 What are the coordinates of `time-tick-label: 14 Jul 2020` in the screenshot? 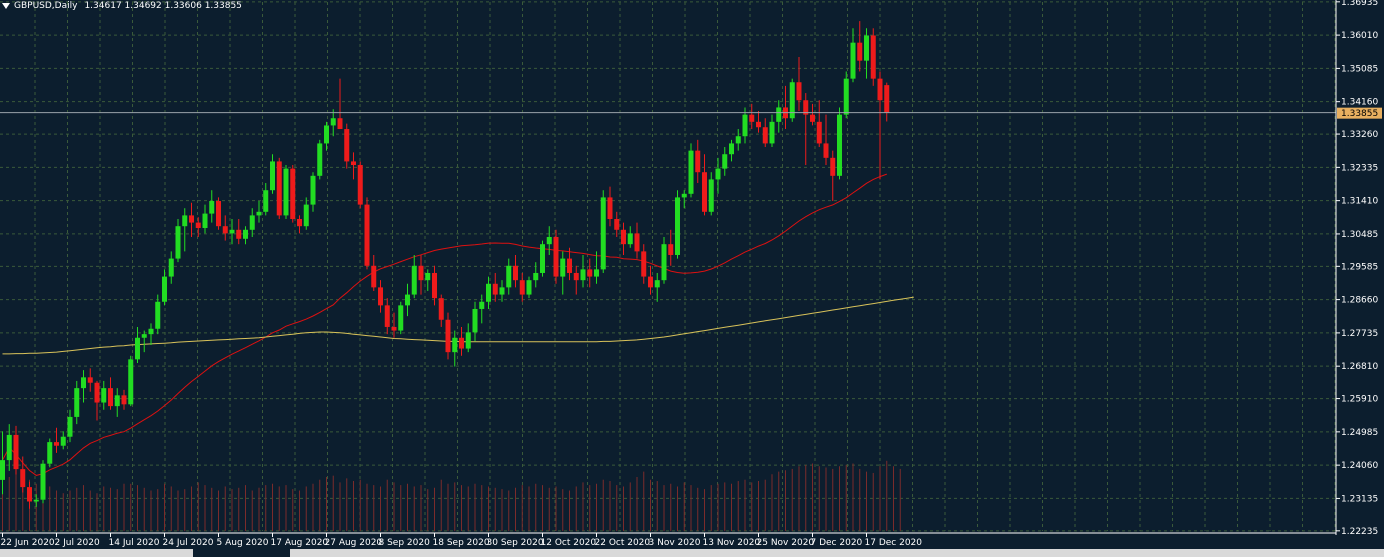 It's located at (134, 543).